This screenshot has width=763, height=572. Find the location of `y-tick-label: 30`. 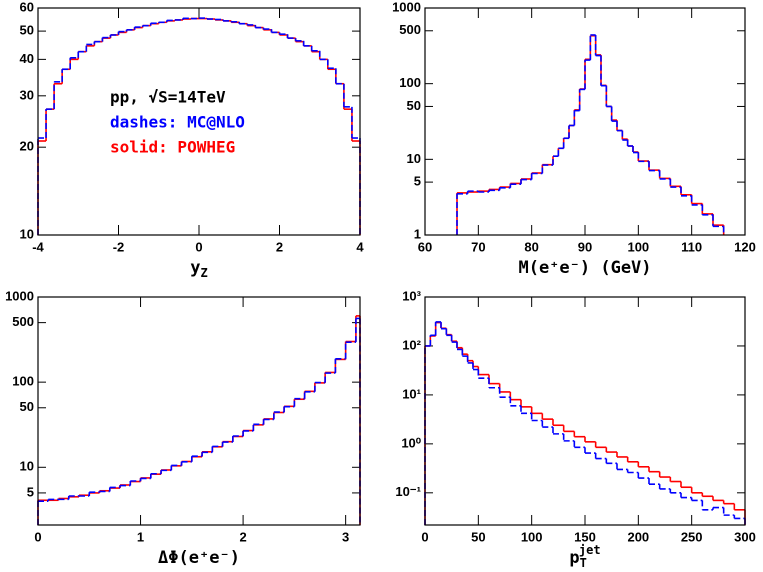

y-tick-label: 30 is located at coordinates (27, 94).